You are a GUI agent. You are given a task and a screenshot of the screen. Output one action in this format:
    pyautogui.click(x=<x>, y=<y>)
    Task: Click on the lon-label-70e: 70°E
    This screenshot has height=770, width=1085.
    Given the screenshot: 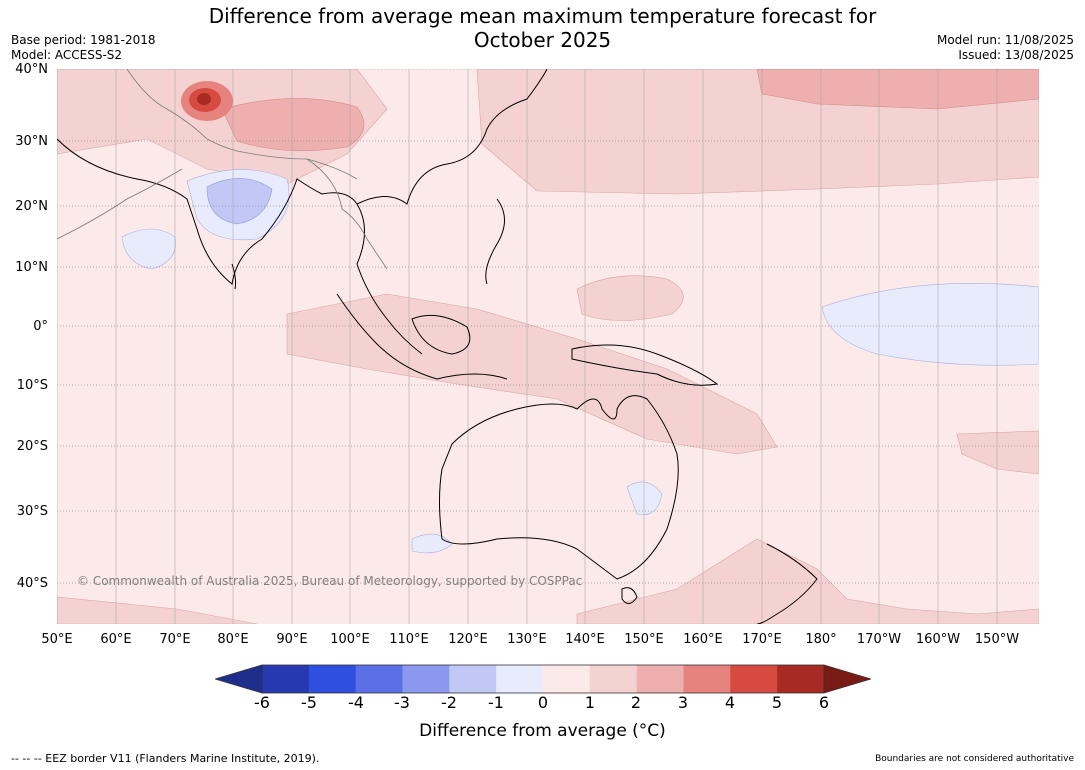 What is the action you would take?
    pyautogui.click(x=175, y=639)
    